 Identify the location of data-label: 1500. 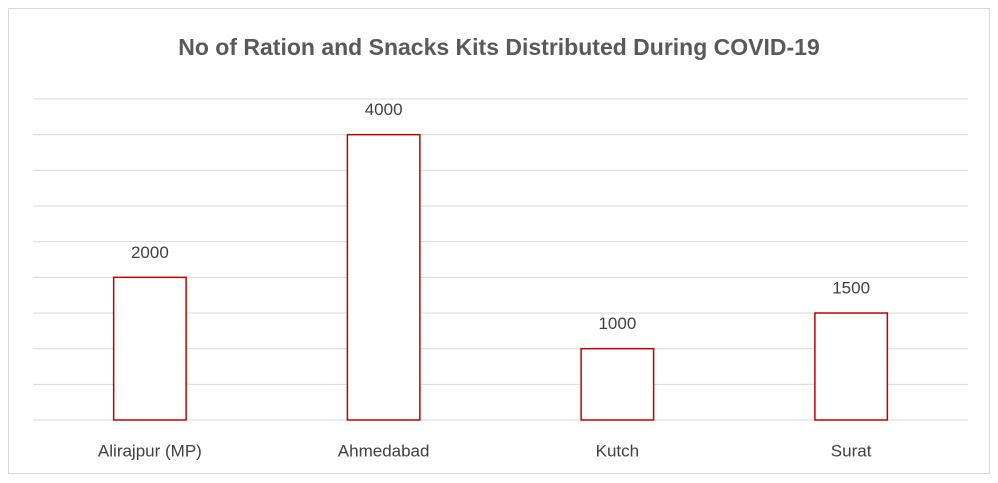
(851, 287).